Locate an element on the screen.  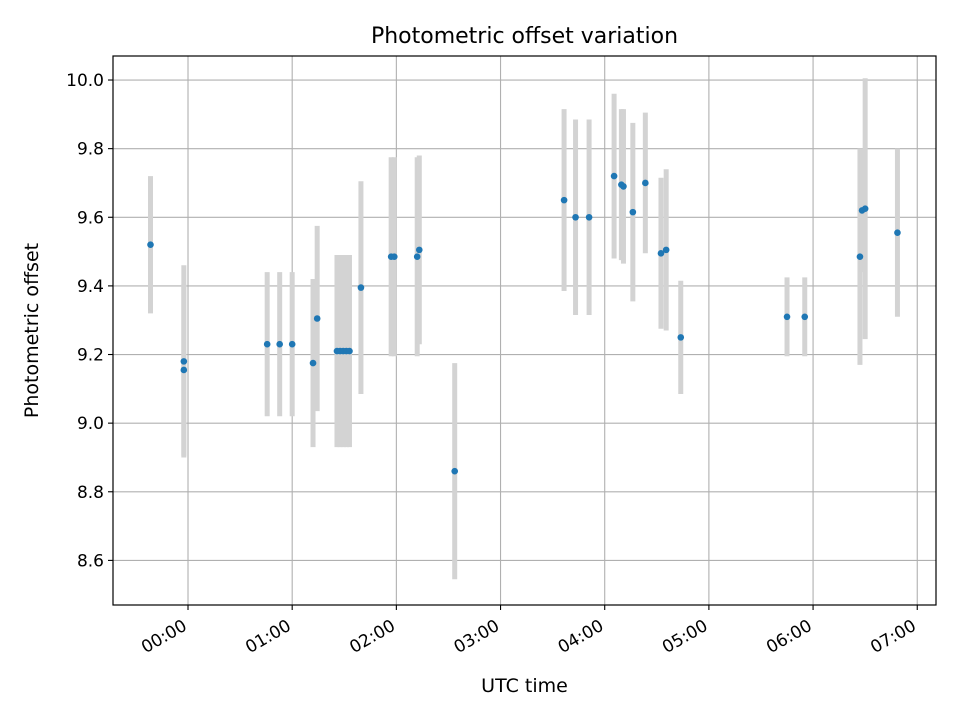
y-axis-label: Photometric offset is located at coordinates (32, 330).